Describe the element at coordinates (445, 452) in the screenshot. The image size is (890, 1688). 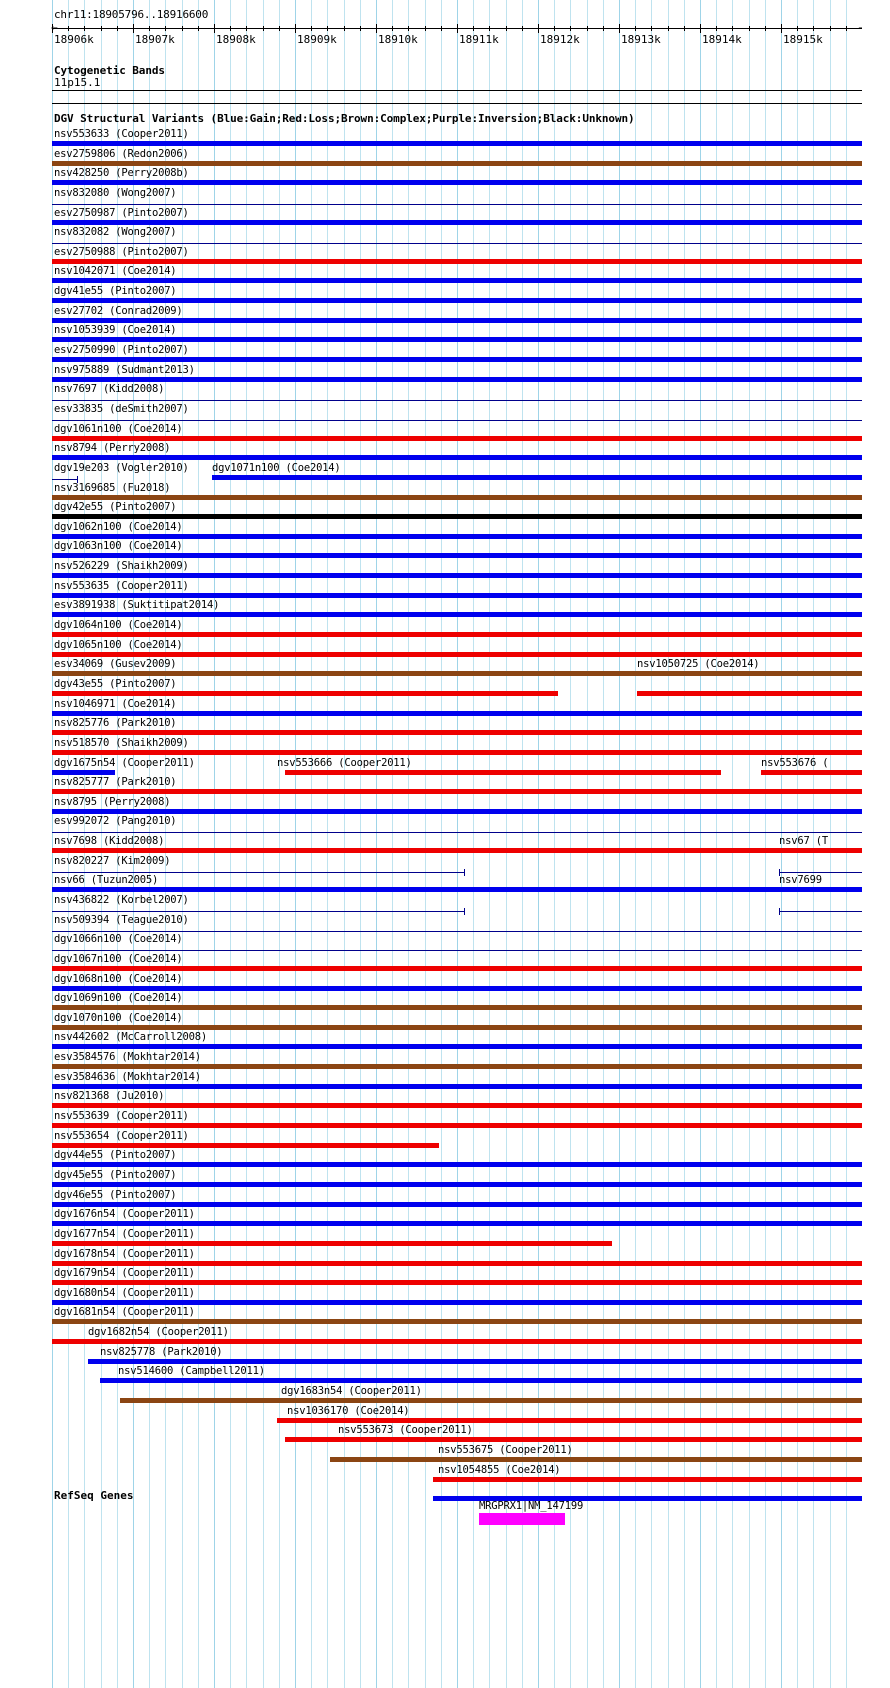
I see `dgv-track-row: nsv8794 (Perry2008)` at that location.